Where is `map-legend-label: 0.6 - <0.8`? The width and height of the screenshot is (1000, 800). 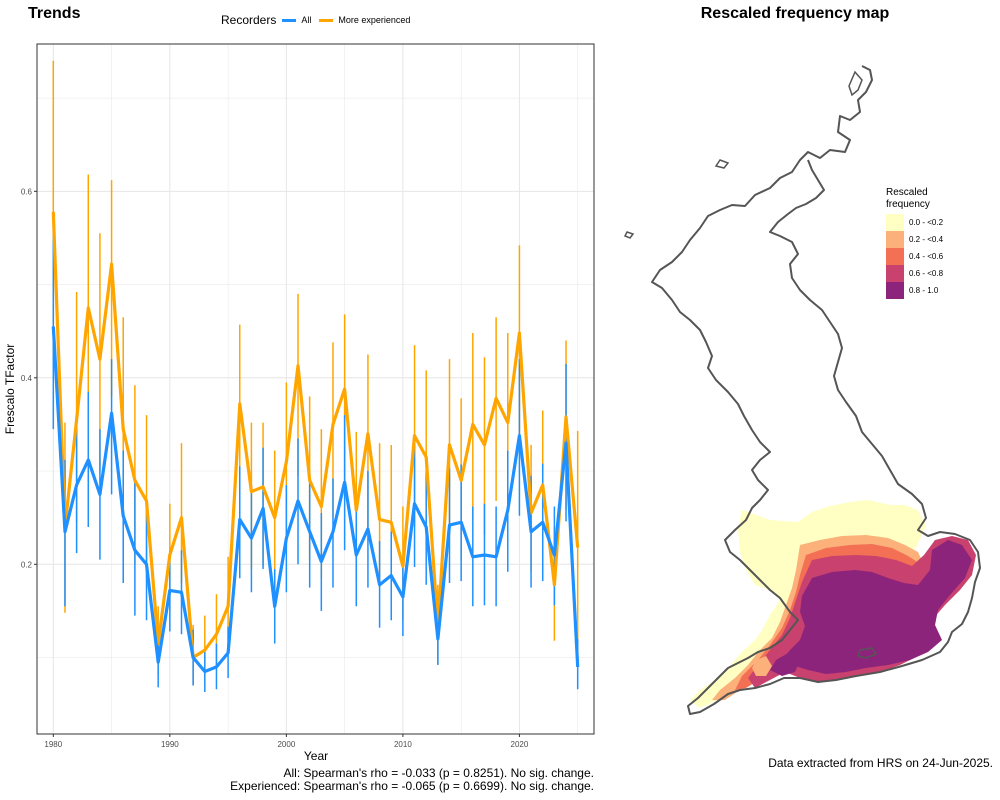 map-legend-label: 0.6 - <0.8 is located at coordinates (926, 273).